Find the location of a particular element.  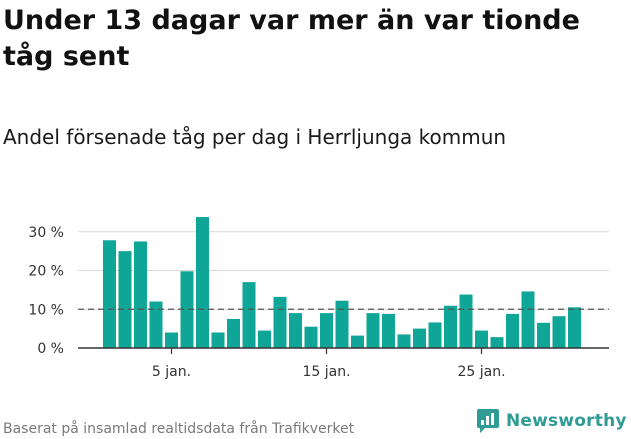

y-tick-label: 20 % is located at coordinates (46, 272).